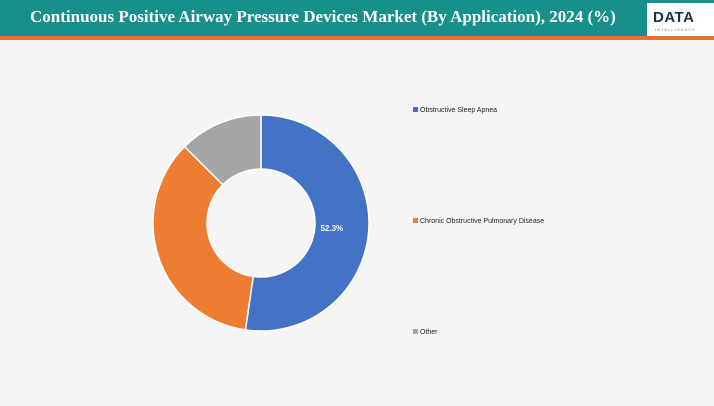 The image size is (714, 406). Describe the element at coordinates (222, 150) in the screenshot. I see `donut-slice-other` at that location.